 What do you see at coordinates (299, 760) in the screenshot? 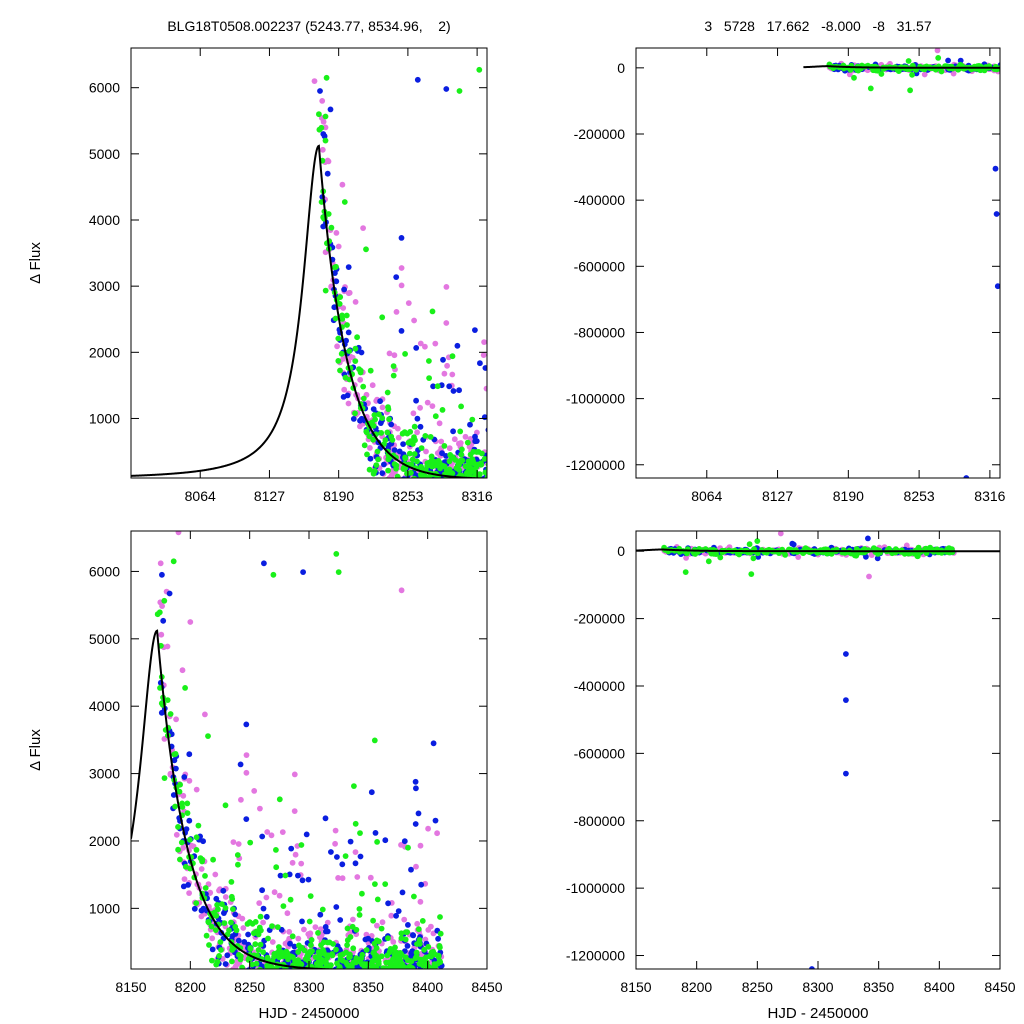
I see `series-green` at bounding box center [299, 760].